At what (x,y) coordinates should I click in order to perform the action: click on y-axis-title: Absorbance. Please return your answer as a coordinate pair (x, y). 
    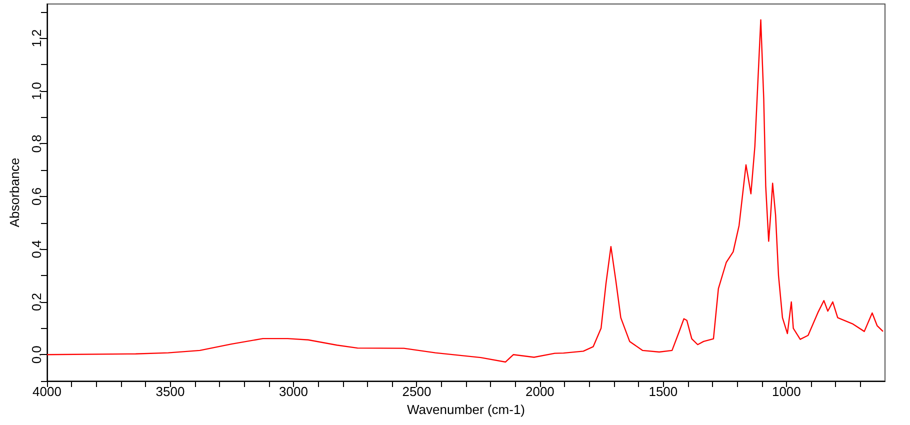
    Looking at the image, I should click on (14, 193).